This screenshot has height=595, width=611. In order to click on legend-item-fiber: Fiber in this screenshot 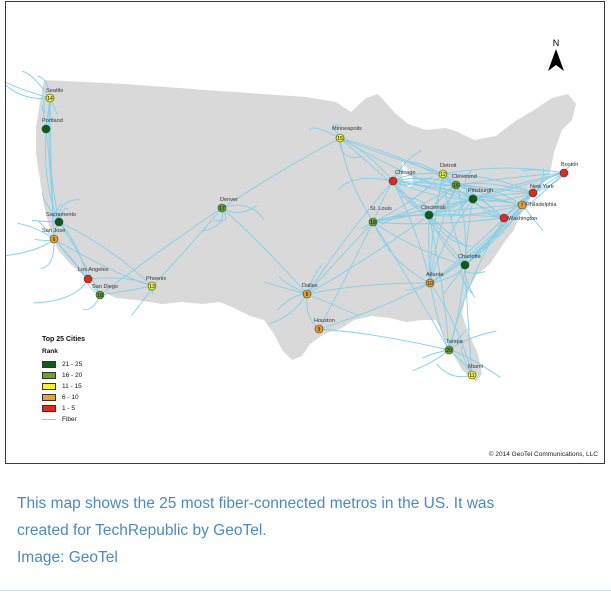, I will do `click(97, 419)`.